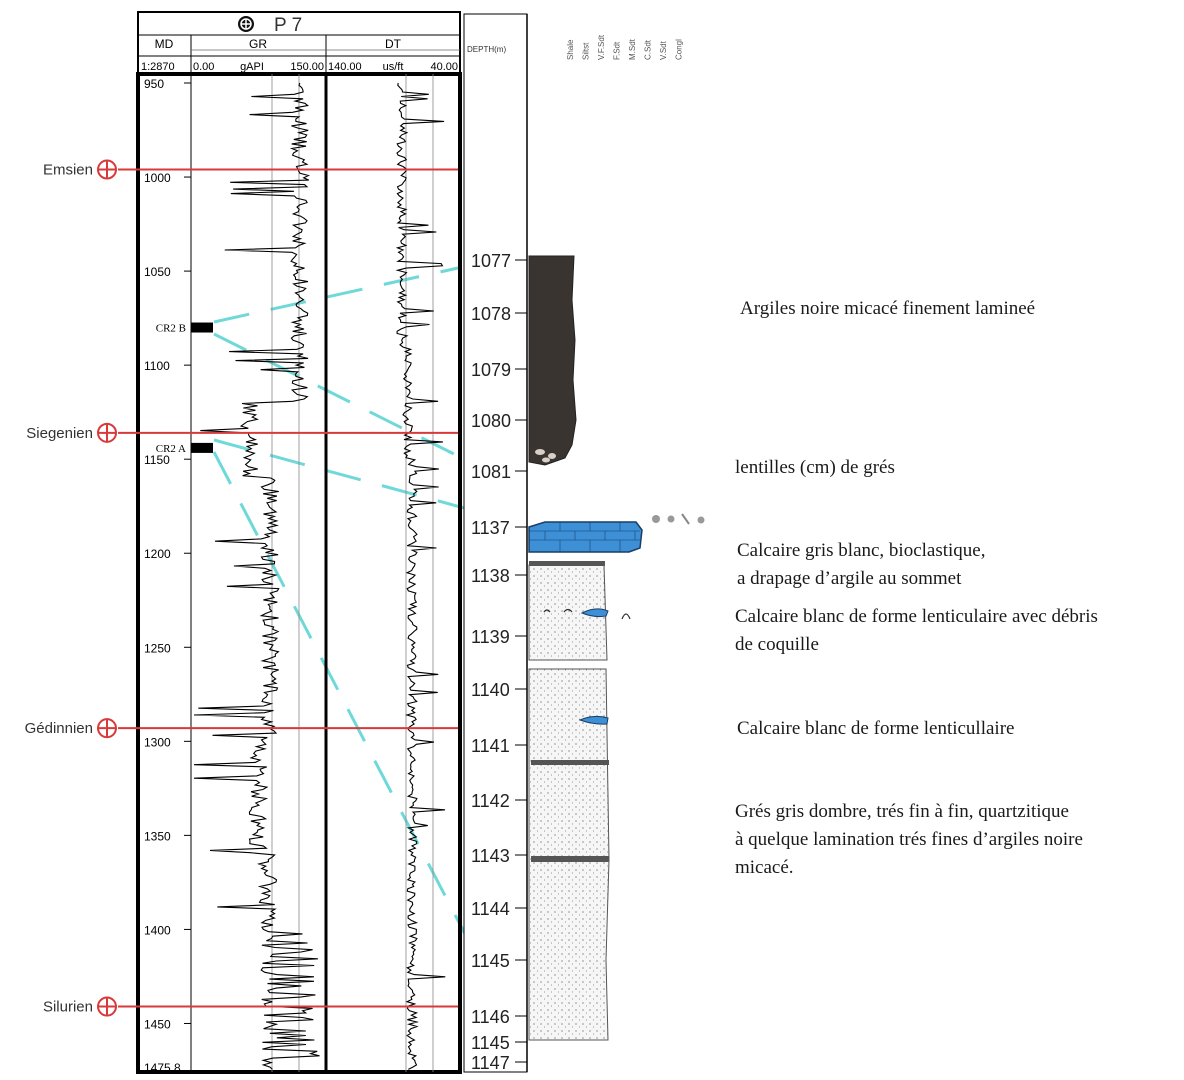 The width and height of the screenshot is (1184, 1080). I want to click on md-tick-label: 1150, so click(157, 460).